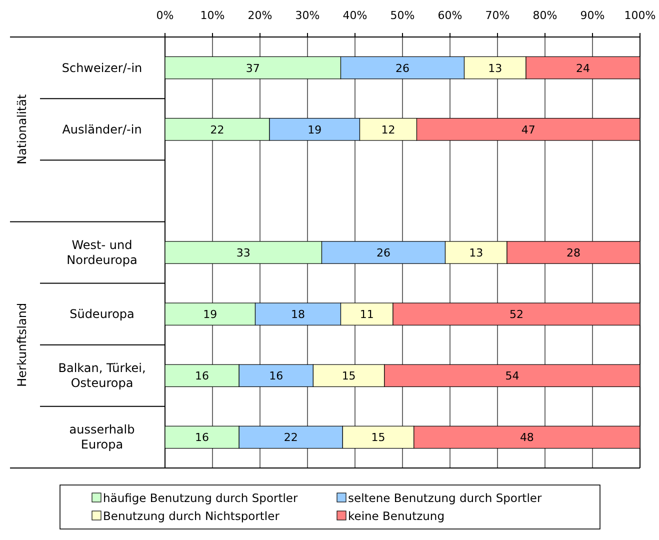 Image resolution: width=659 pixels, height=540 pixels. Describe the element at coordinates (102, 67) in the screenshot. I see `y-tick-label: Schweizer/-in` at that location.